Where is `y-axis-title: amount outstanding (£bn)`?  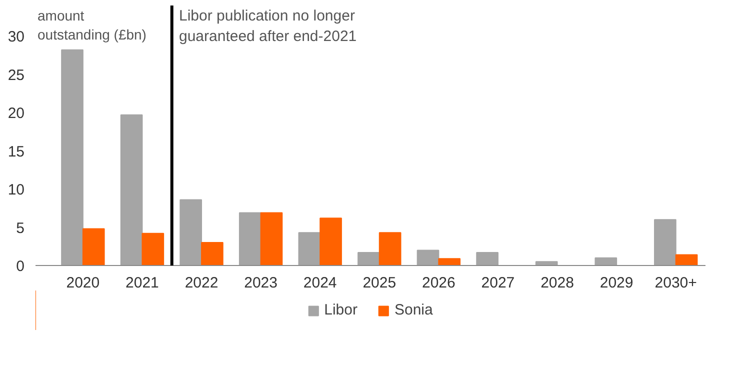
y-axis-title: amount outstanding (£bn) is located at coordinates (92, 25).